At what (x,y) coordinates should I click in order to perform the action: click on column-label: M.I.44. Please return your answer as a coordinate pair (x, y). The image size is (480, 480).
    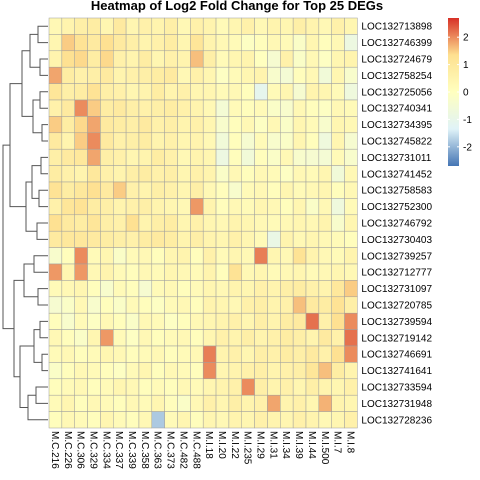
    Looking at the image, I should click on (311, 445).